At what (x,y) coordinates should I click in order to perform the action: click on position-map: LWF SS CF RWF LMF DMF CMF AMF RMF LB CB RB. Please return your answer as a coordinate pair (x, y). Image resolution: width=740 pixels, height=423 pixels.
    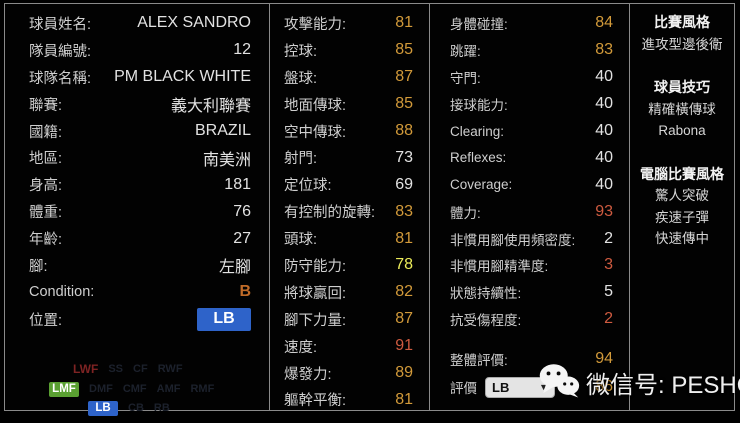
    Looking at the image, I should click on (137, 388).